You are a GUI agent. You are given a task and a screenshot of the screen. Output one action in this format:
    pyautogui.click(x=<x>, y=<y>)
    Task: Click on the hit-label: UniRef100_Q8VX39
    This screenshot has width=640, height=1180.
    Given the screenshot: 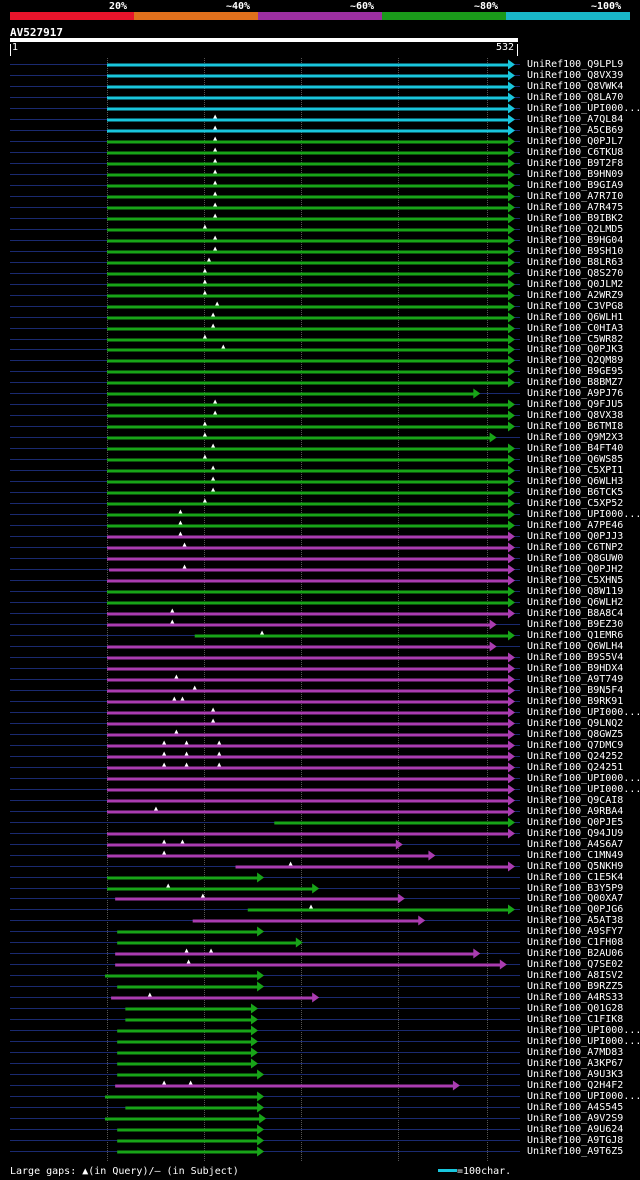 What is the action you would take?
    pyautogui.click(x=575, y=75)
    